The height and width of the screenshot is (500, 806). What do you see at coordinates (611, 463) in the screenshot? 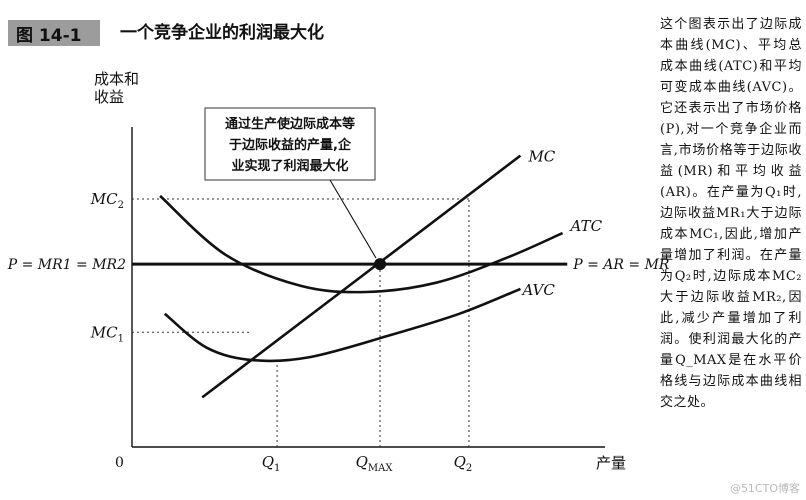
I see `x-axis-label: 产量` at bounding box center [611, 463].